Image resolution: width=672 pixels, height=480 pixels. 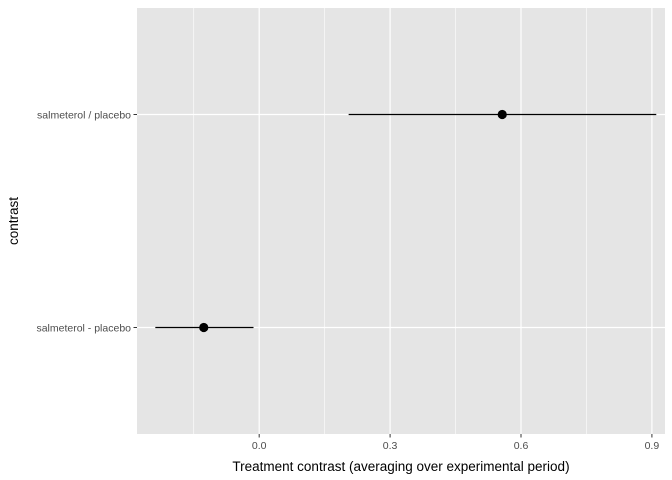 I want to click on y-tick-label: salmeterol / placebo, so click(x=84, y=115).